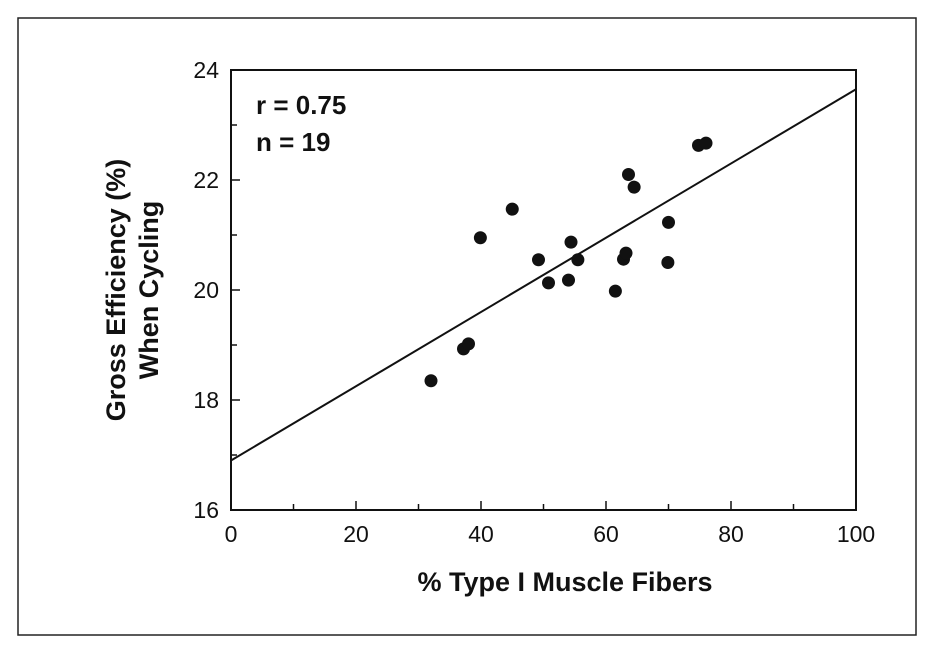 The image size is (946, 658). I want to click on y-tick-label: 24, so click(206, 70).